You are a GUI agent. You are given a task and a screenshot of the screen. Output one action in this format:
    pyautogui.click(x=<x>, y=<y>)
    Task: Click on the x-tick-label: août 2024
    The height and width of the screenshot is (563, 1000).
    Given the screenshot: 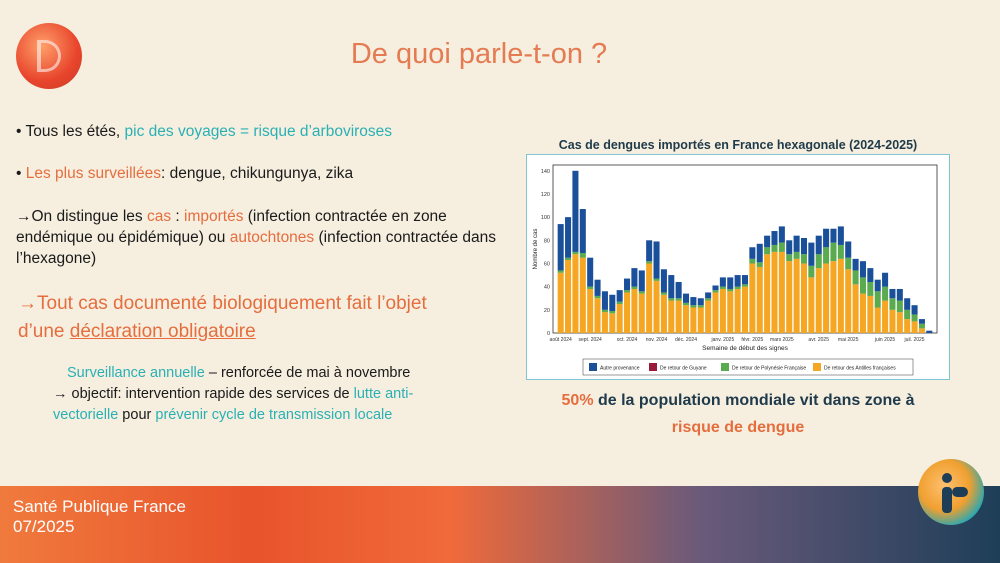 What is the action you would take?
    pyautogui.click(x=561, y=340)
    